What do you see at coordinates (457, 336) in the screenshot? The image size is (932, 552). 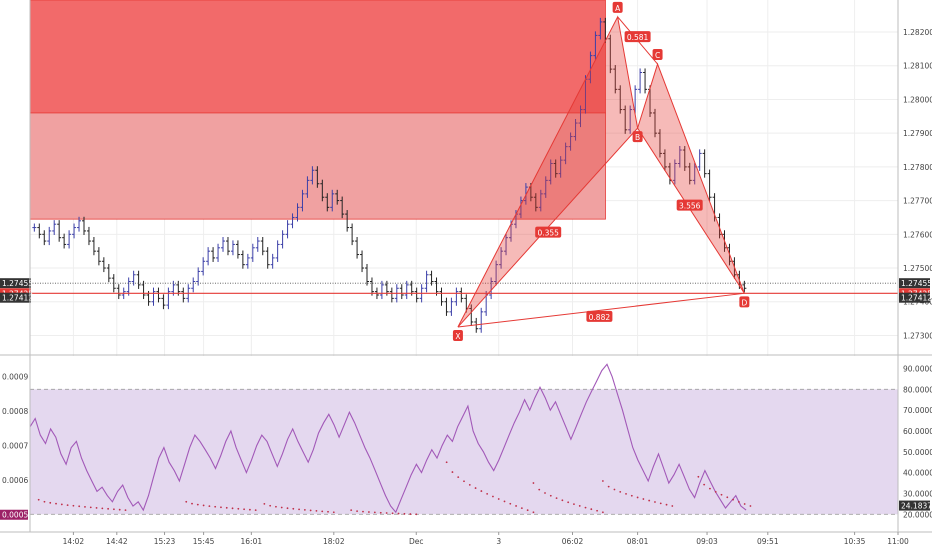 I see `pattern-point-x: X` at bounding box center [457, 336].